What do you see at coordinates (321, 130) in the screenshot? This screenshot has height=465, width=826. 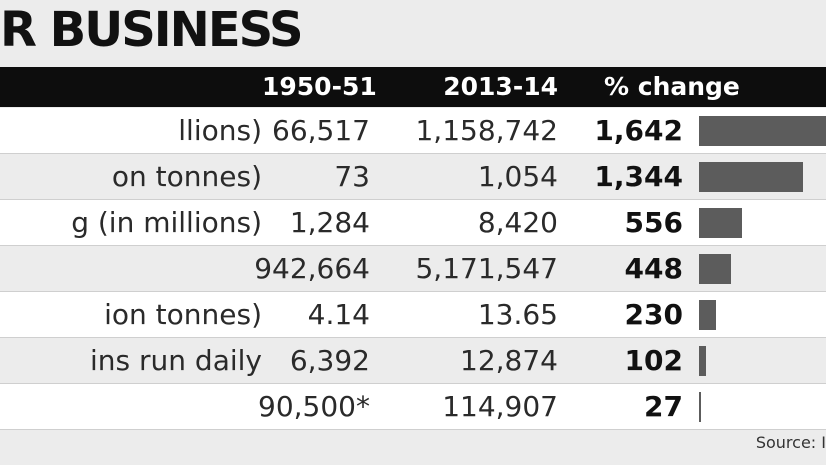 I see `value-1950-51: 66,517` at bounding box center [321, 130].